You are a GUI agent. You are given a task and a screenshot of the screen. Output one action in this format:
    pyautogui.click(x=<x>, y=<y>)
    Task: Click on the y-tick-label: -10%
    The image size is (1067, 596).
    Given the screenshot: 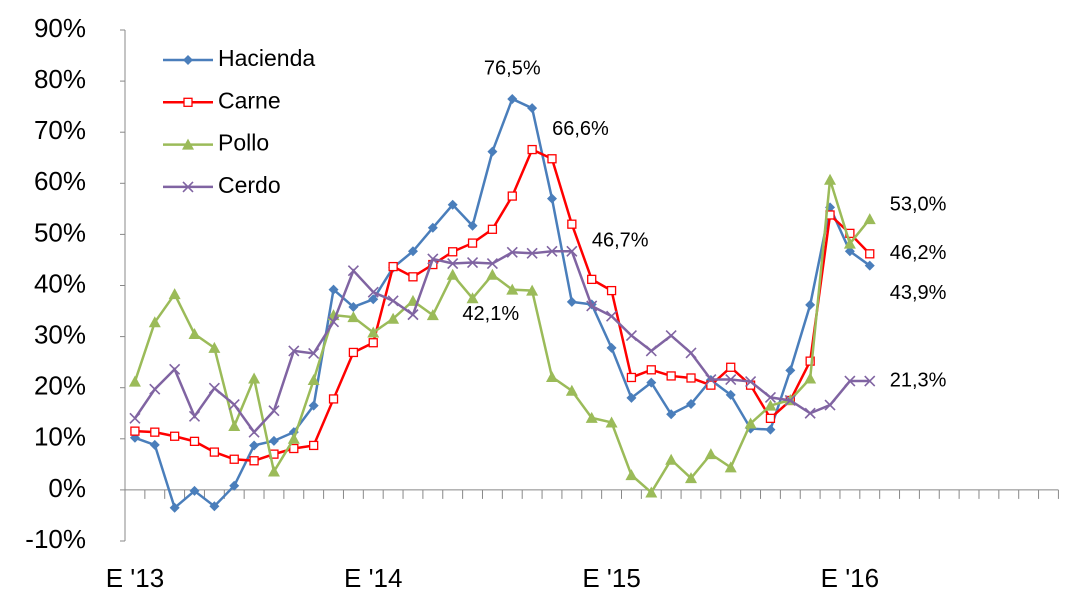 What is the action you would take?
    pyautogui.click(x=55, y=539)
    